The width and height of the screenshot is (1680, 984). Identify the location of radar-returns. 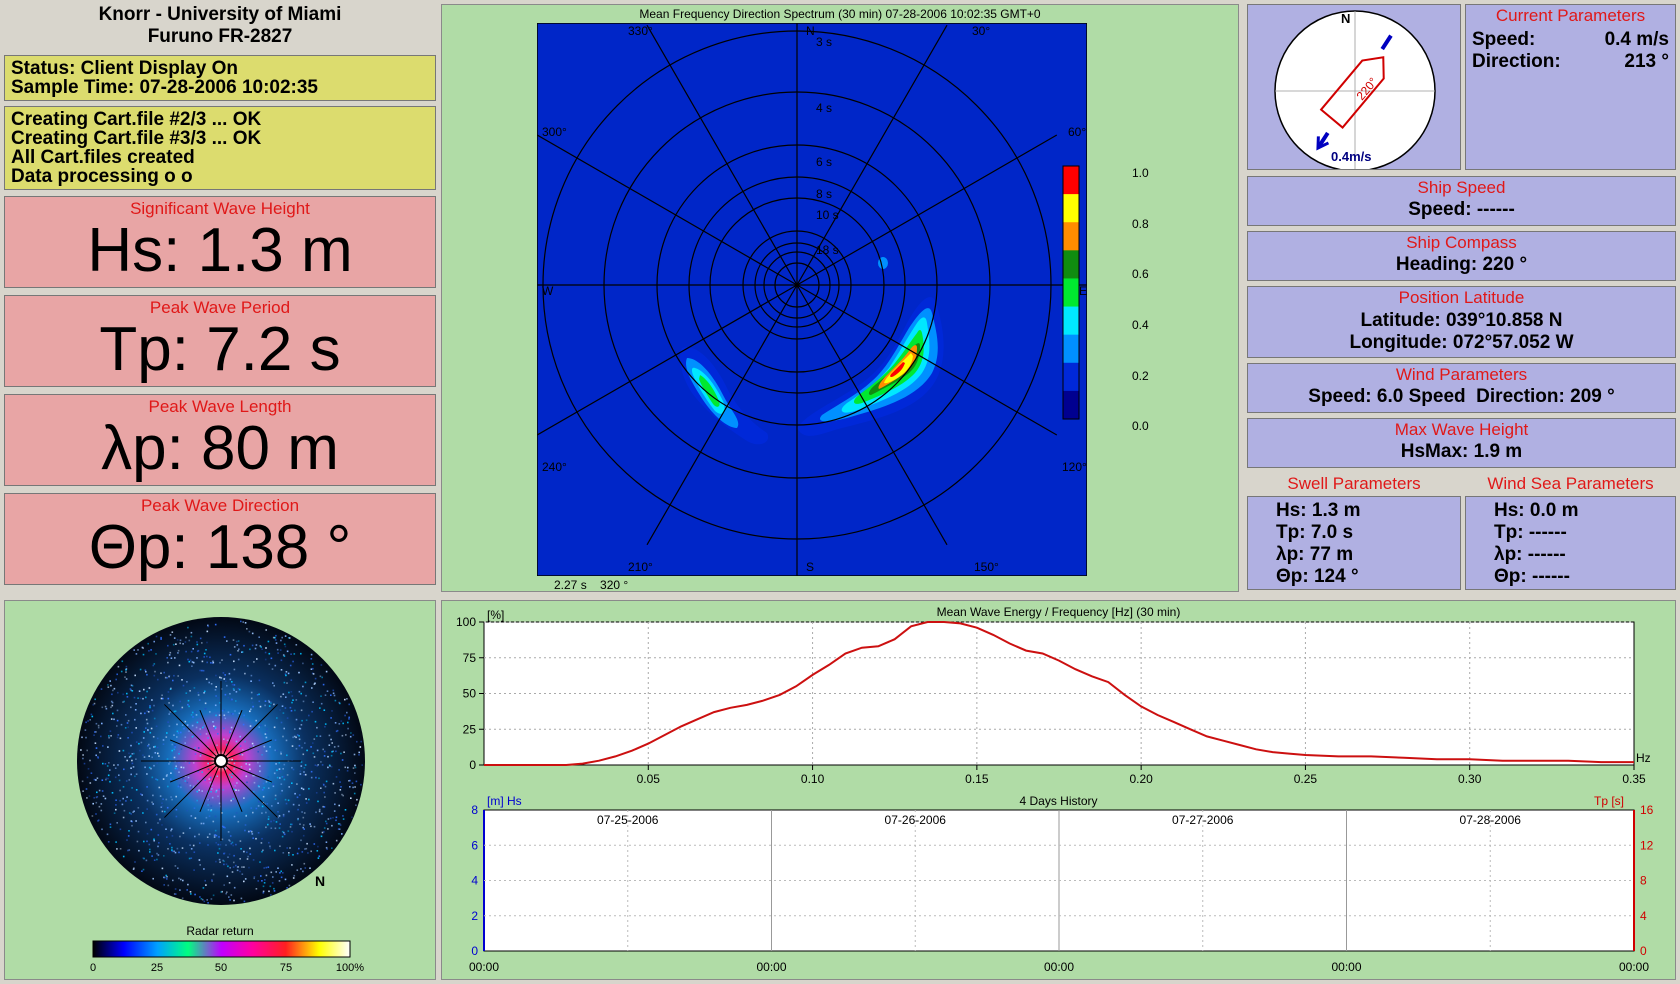
(221, 762).